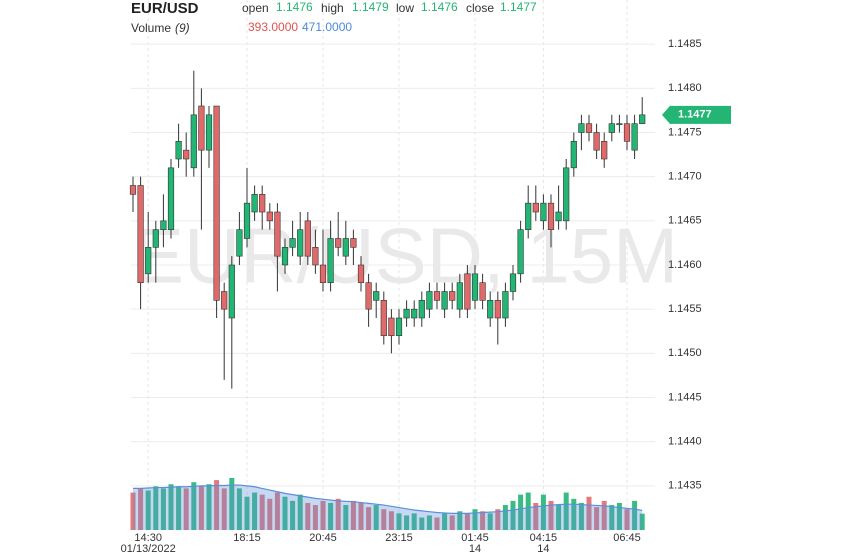  Describe the element at coordinates (327, 27) in the screenshot. I see `volume-ma-last: 471.0000` at that location.